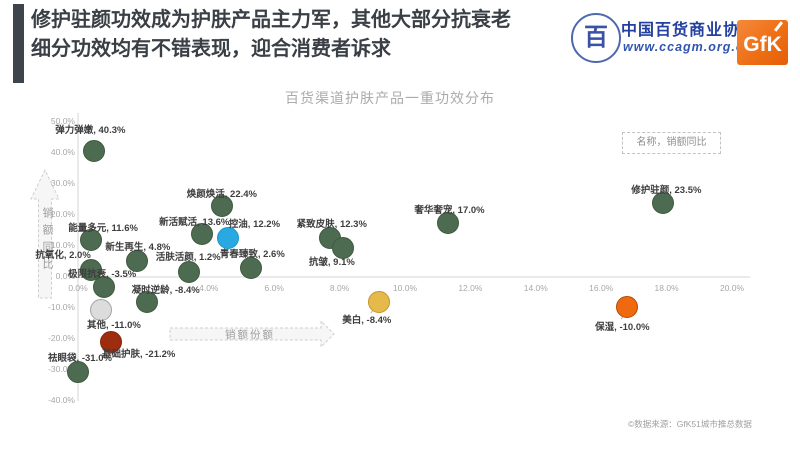  What do you see at coordinates (80, 359) in the screenshot?
I see `data-point-label: 祛眼袋, -31.0%` at bounding box center [80, 359].